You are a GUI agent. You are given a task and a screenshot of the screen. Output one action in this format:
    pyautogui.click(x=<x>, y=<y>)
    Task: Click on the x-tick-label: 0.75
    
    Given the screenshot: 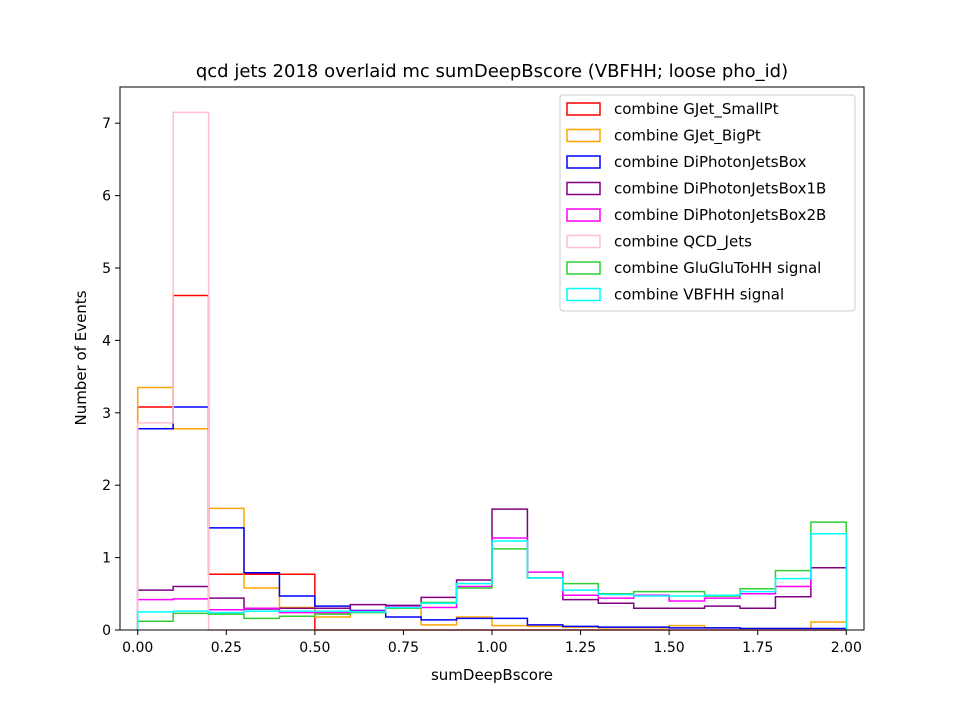 What is the action you would take?
    pyautogui.click(x=403, y=648)
    